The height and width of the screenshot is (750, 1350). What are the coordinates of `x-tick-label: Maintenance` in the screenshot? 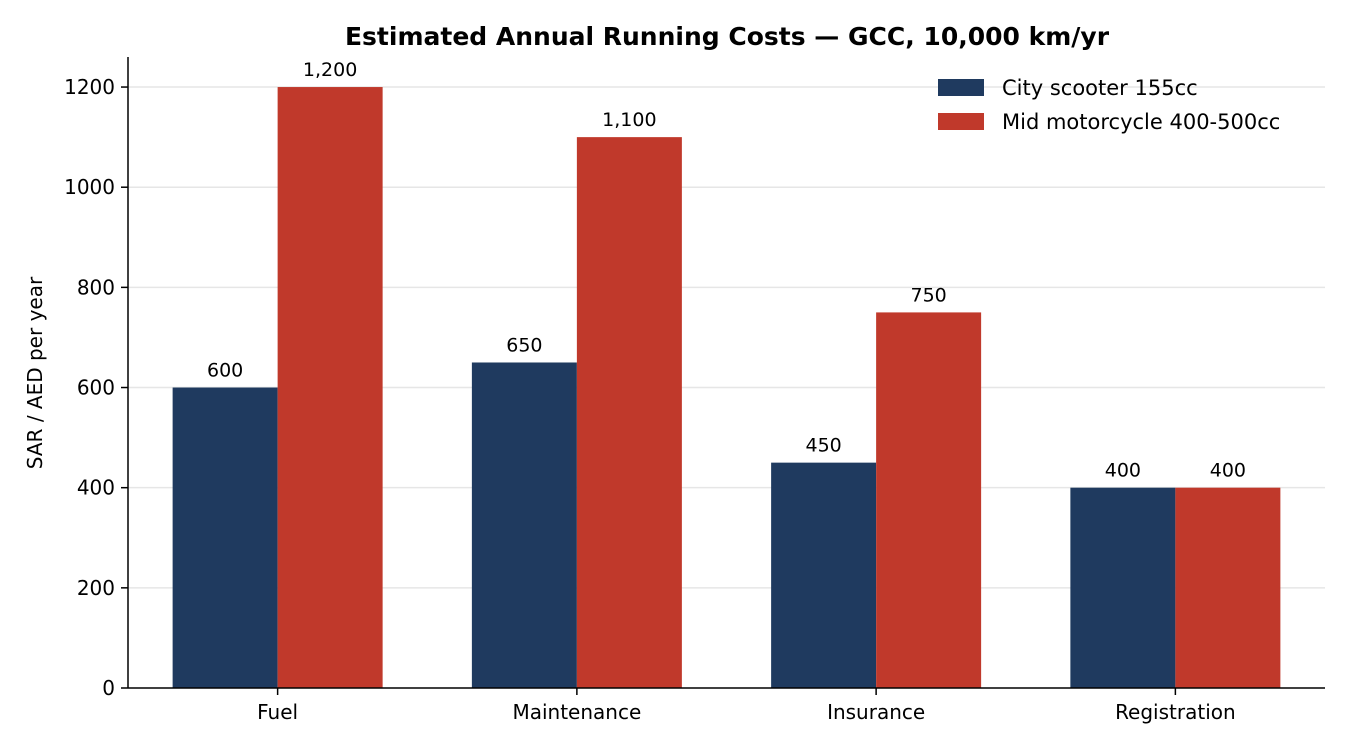 It's located at (576, 712).